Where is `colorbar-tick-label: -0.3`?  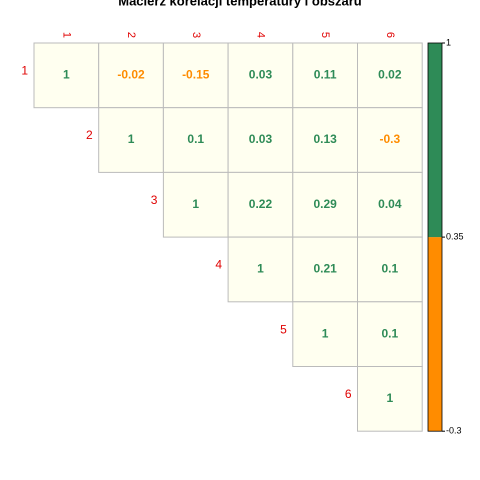
colorbar-tick-label: -0.3 is located at coordinates (454, 431).